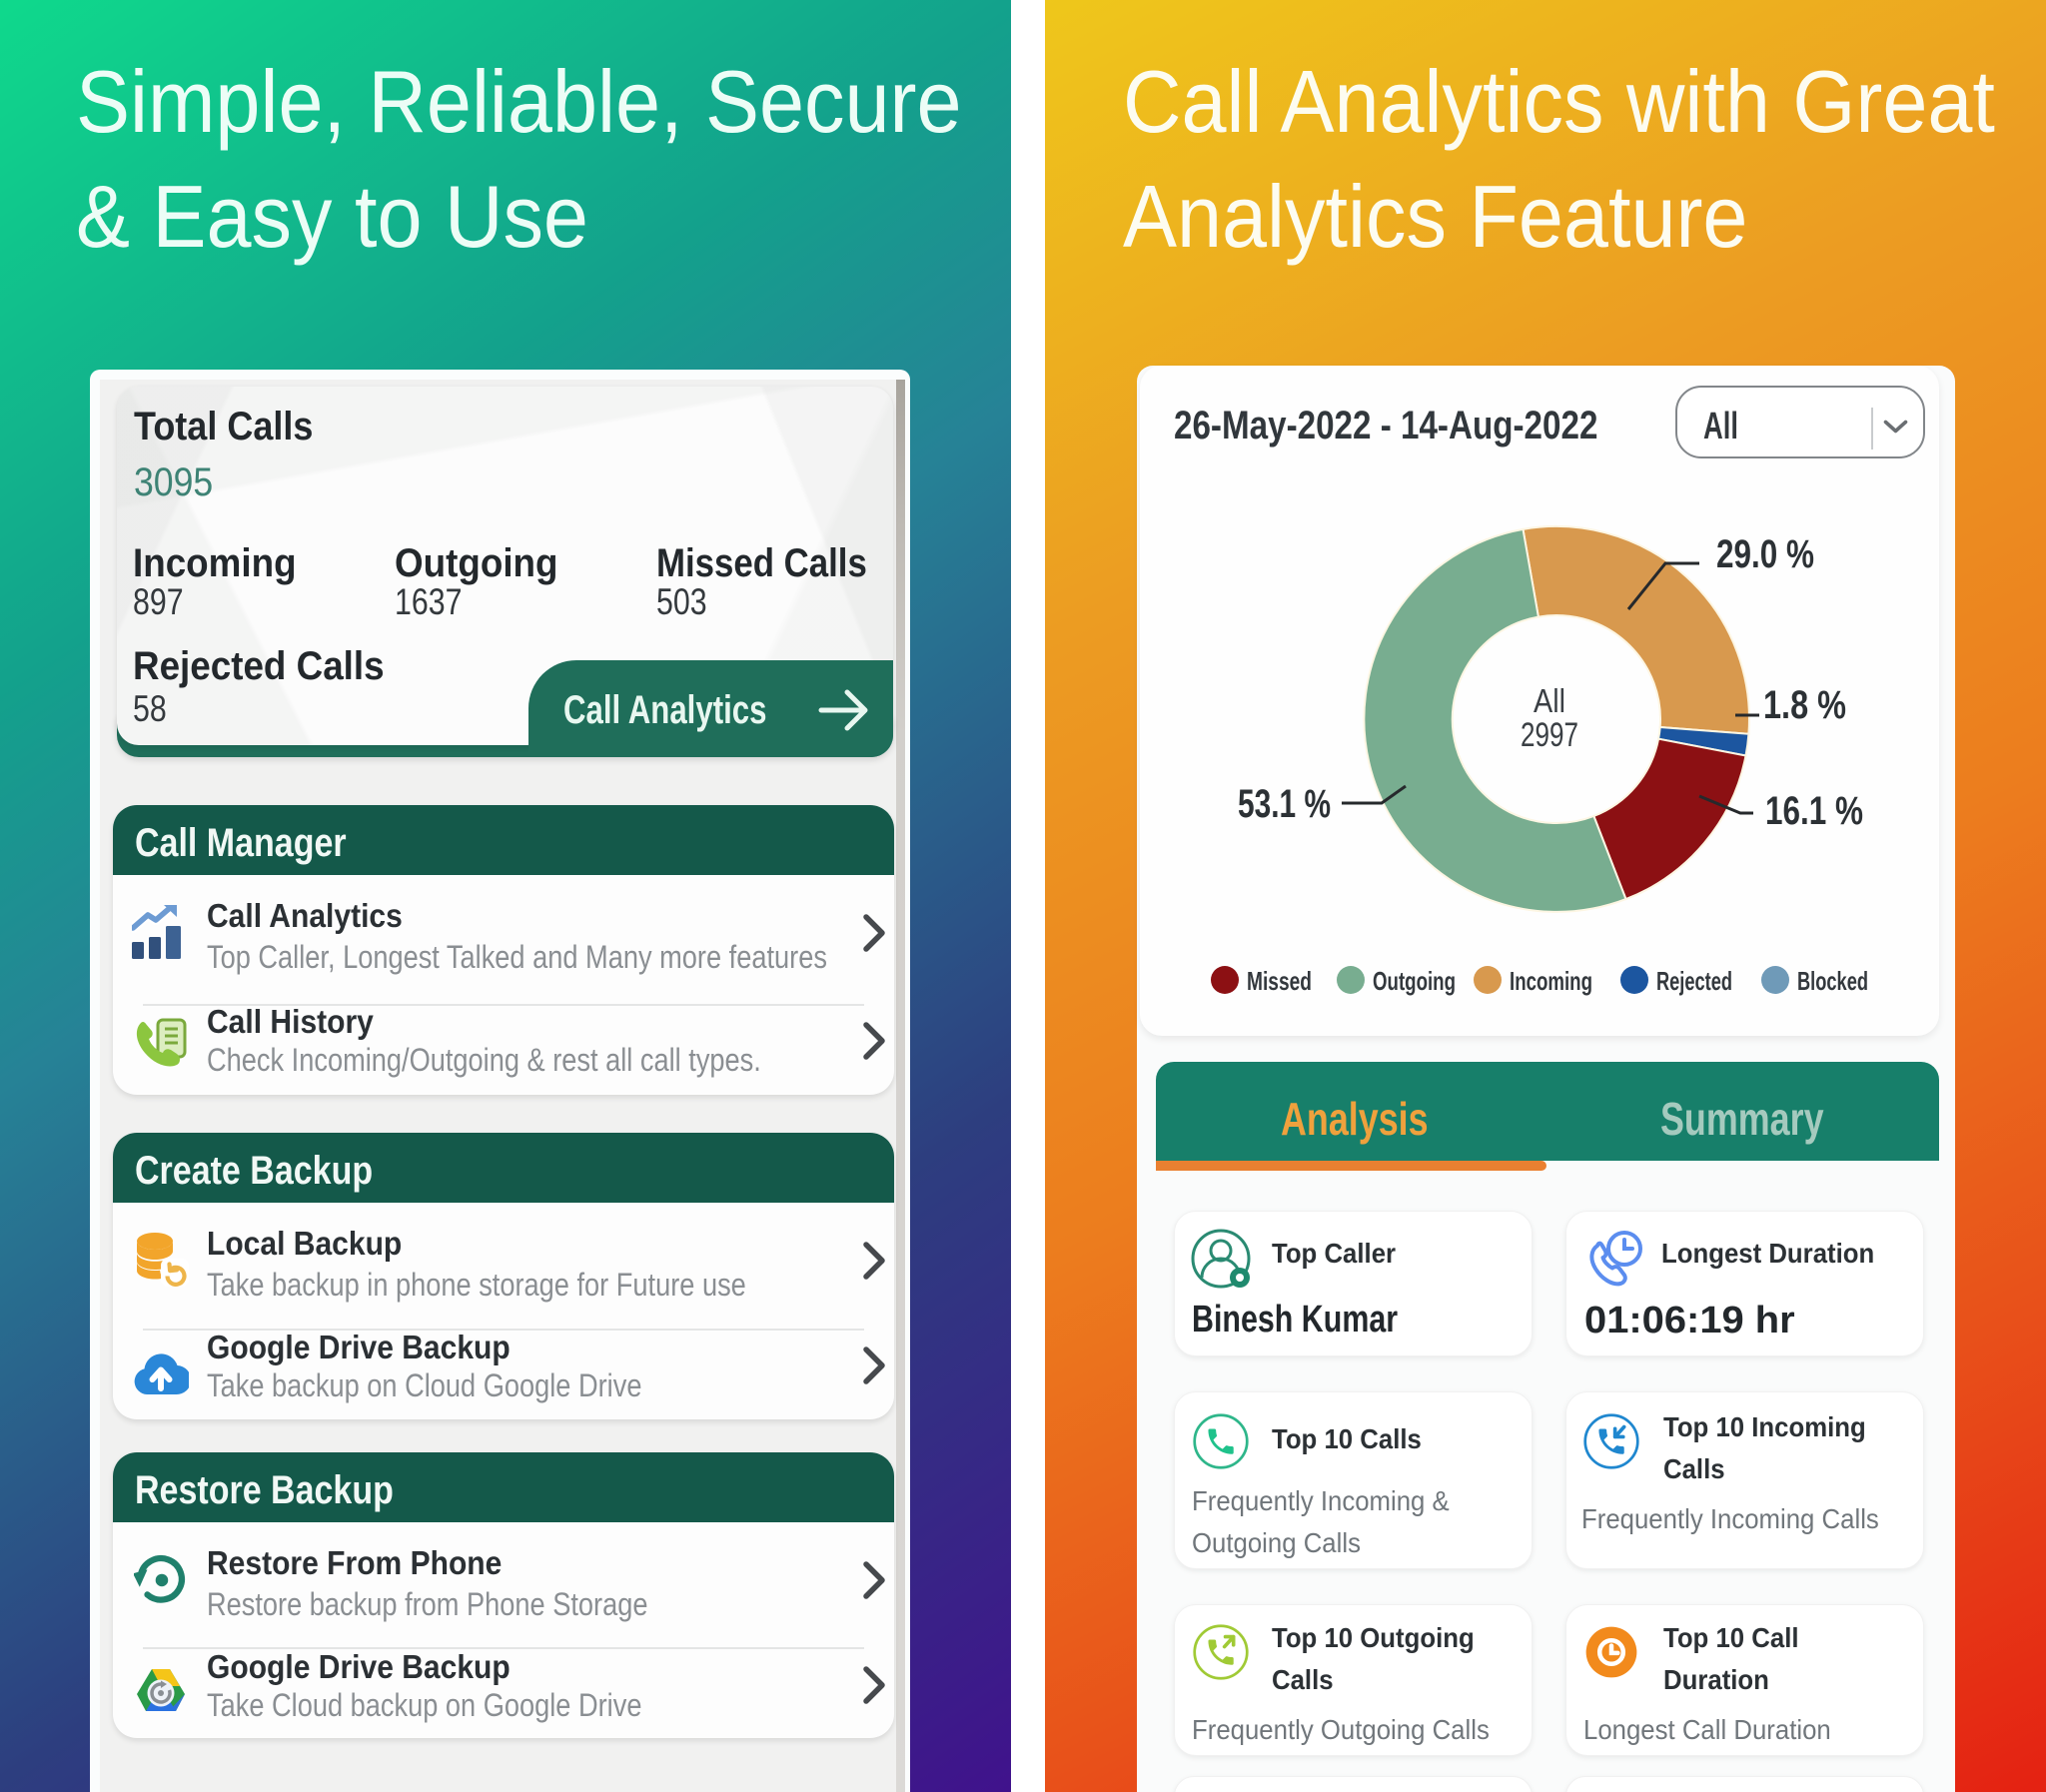 The width and height of the screenshot is (2046, 1792). Describe the element at coordinates (1694, 981) in the screenshot. I see `svg-text: Rejected` at that location.